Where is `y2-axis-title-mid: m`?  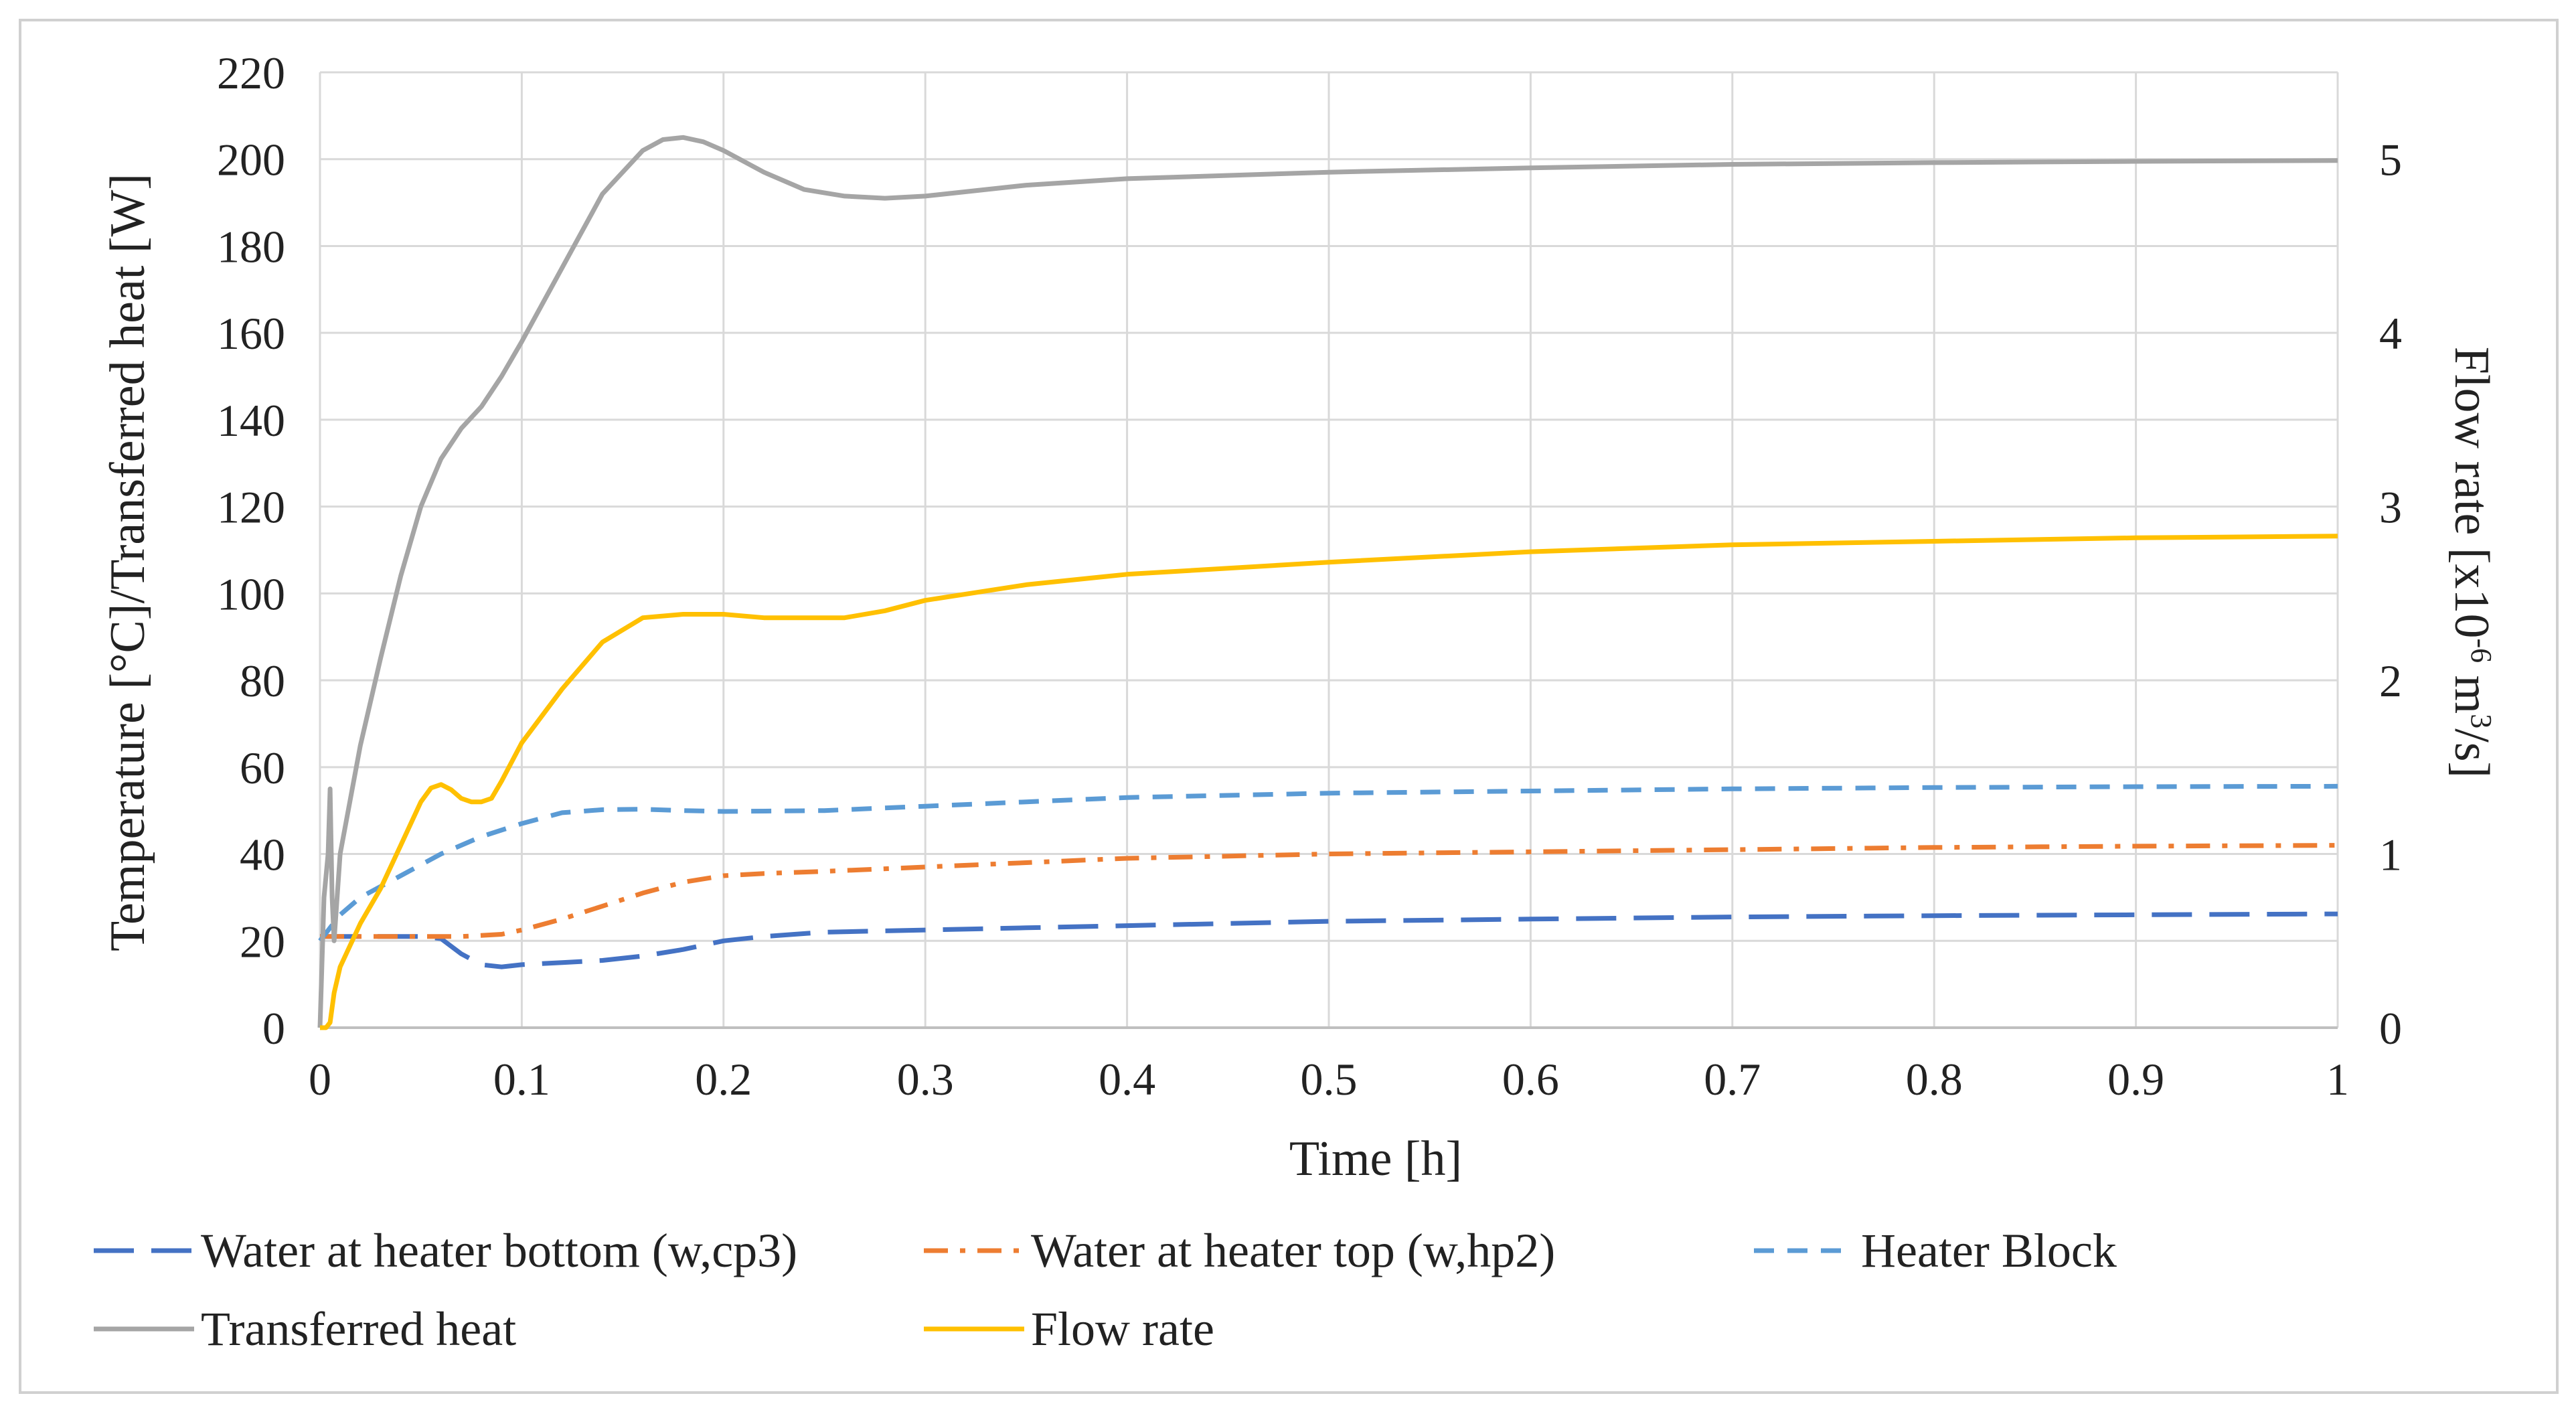 y2-axis-title-mid: m is located at coordinates (2472, 688).